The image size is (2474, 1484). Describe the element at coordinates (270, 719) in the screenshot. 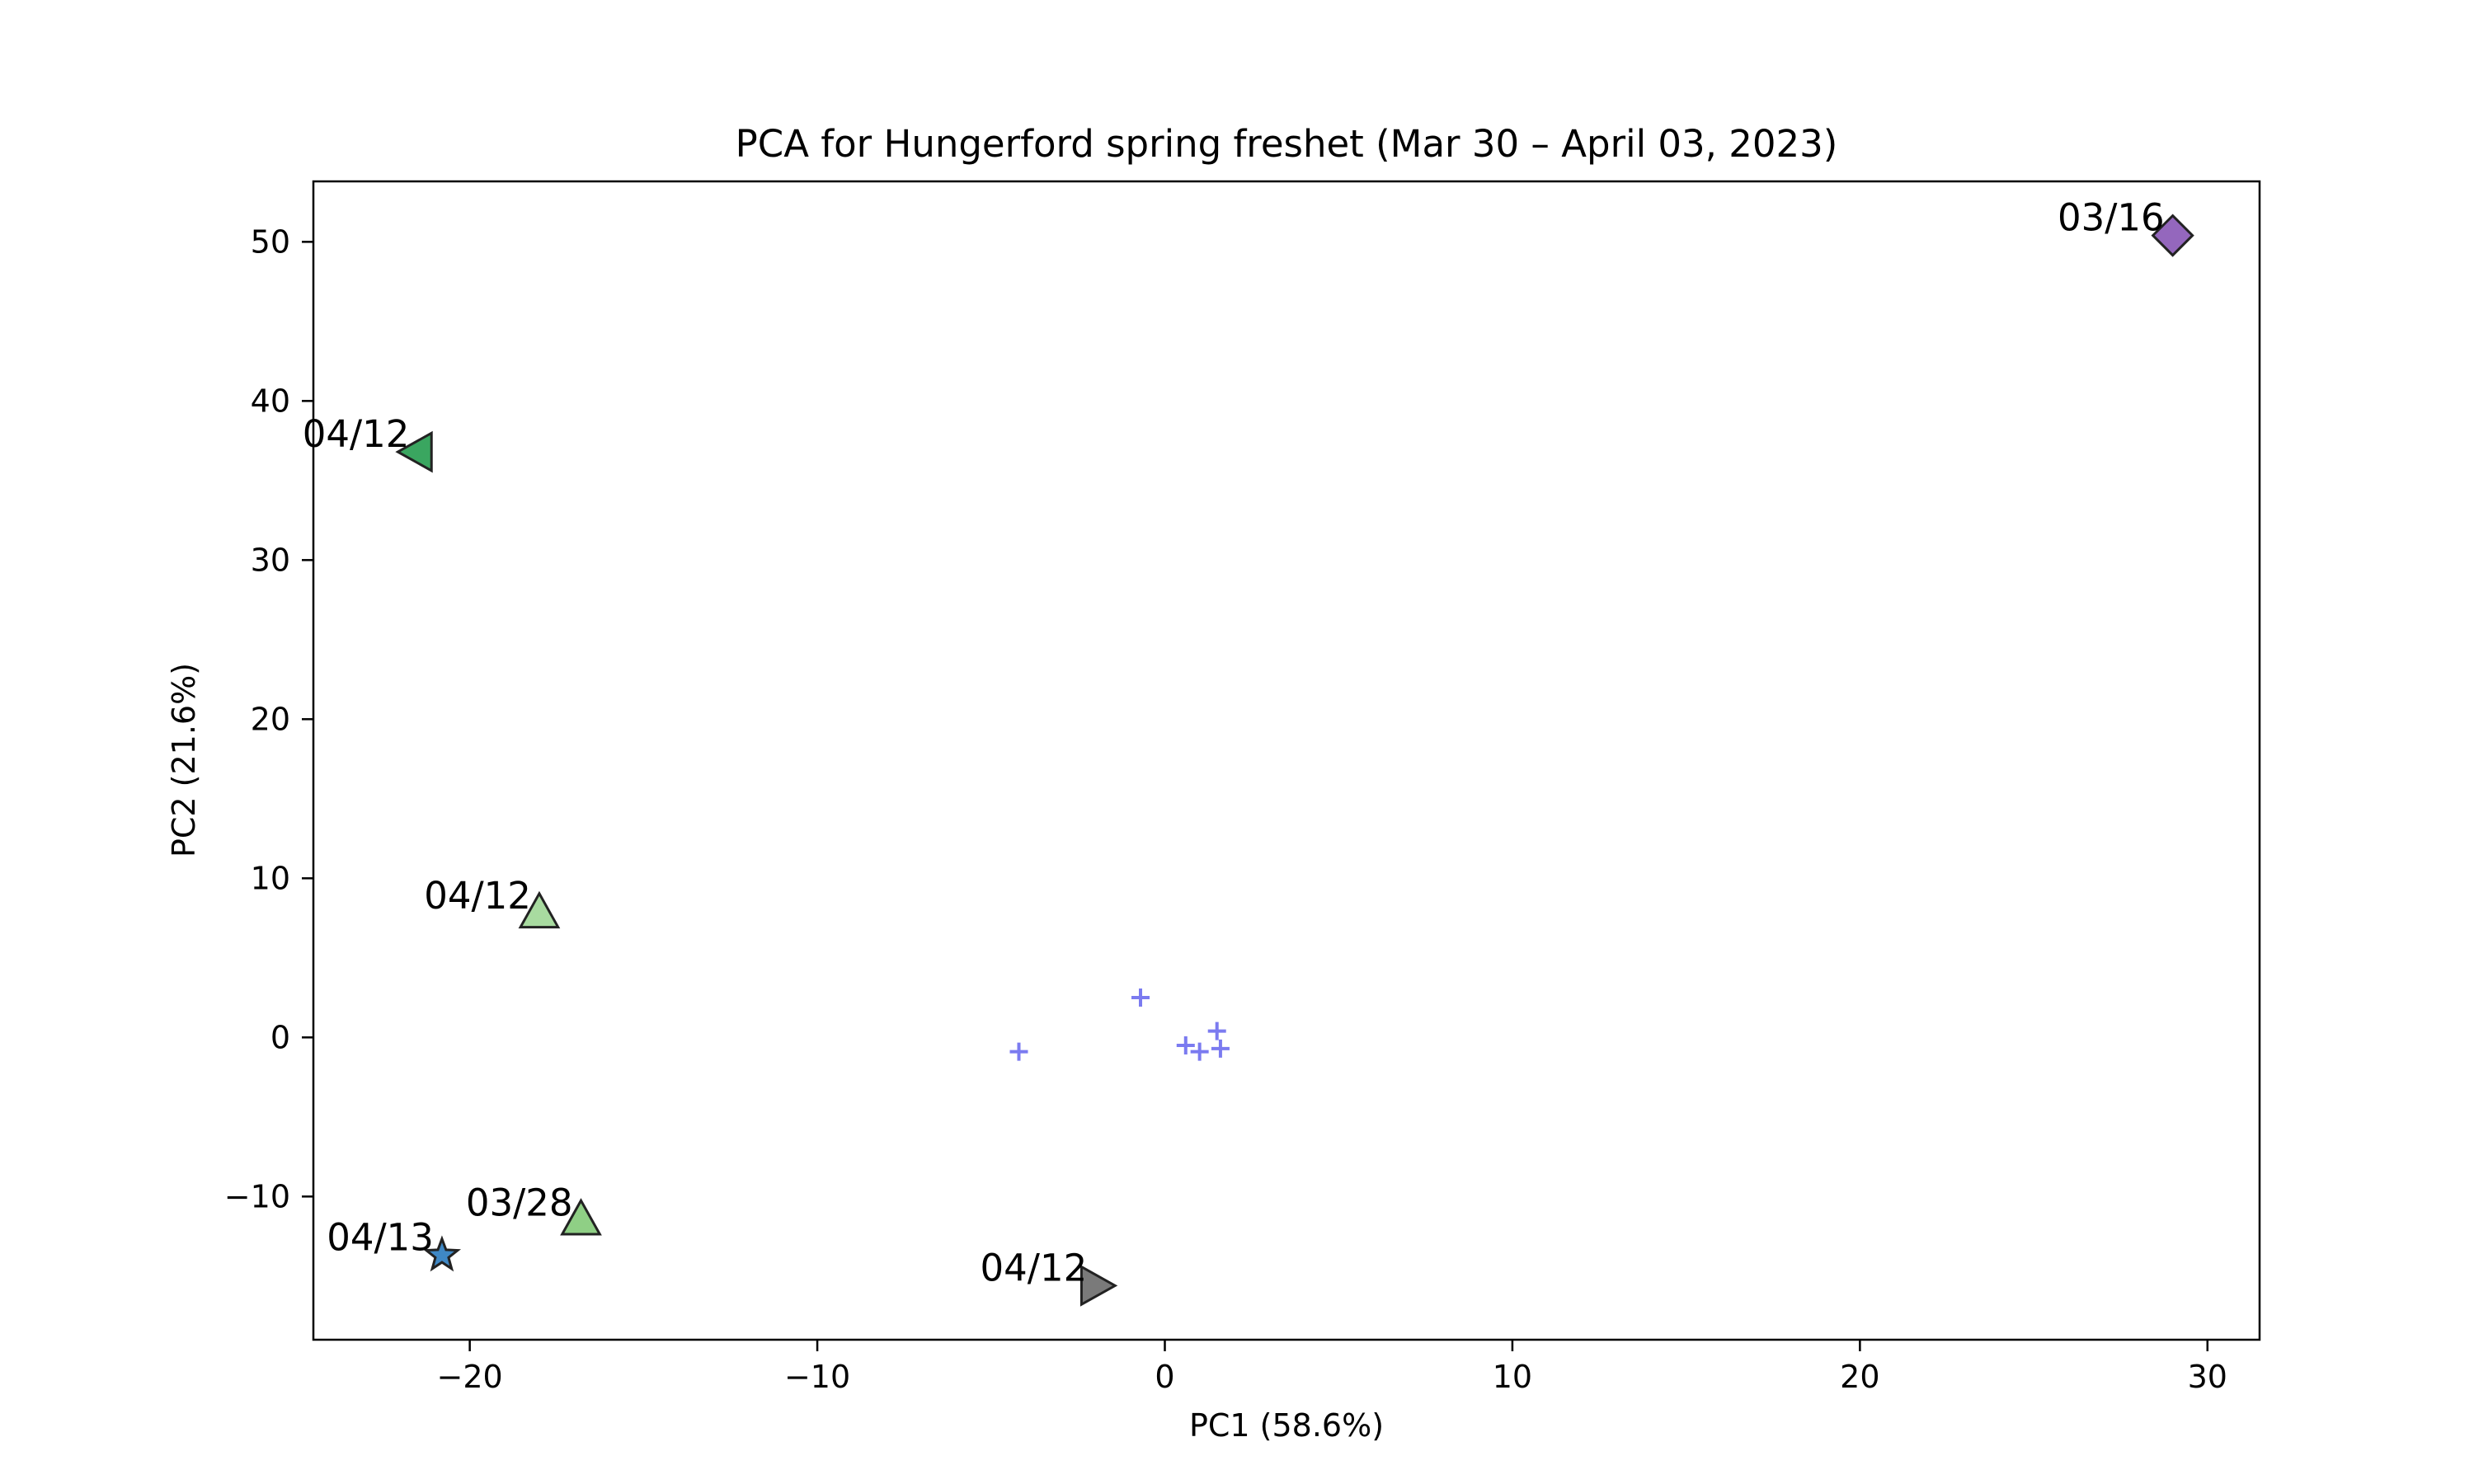

I see `y-tick-label: 20` at that location.